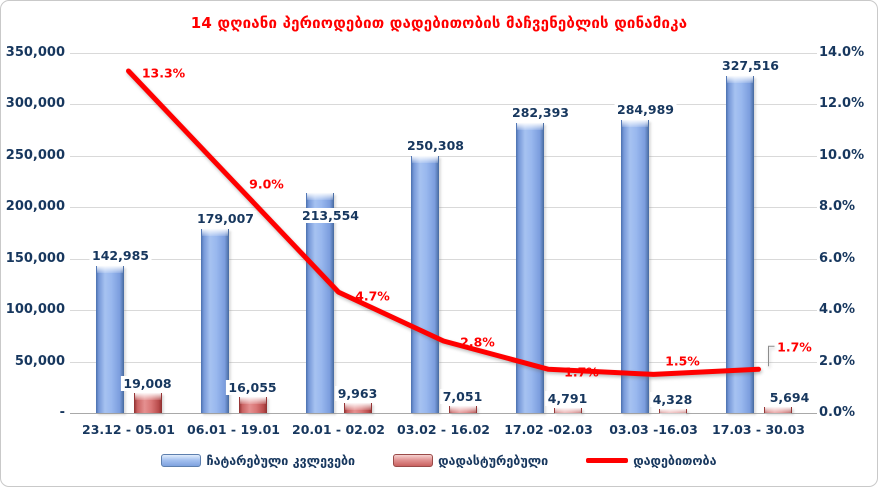 This screenshot has height=487, width=878. What do you see at coordinates (266, 184) in the screenshot?
I see `positivity-value-label: 9.0%` at bounding box center [266, 184].